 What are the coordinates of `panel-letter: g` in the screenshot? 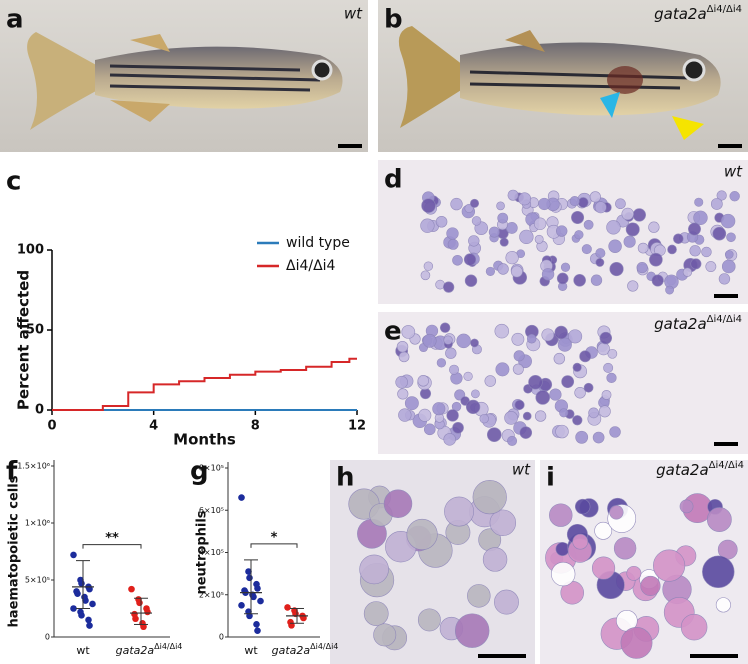 It's located at (199, 472).